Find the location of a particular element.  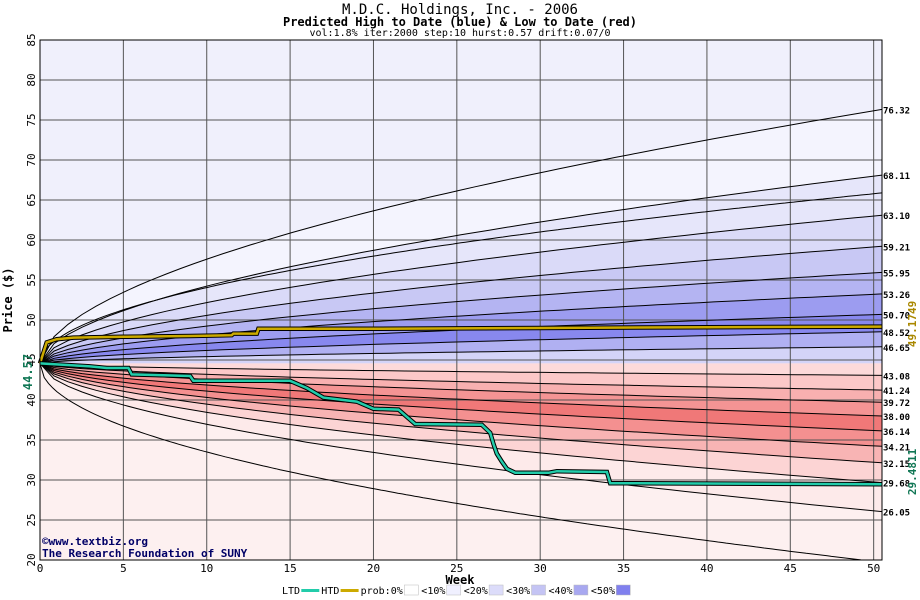

x-tick-label: 25 is located at coordinates (456, 568).